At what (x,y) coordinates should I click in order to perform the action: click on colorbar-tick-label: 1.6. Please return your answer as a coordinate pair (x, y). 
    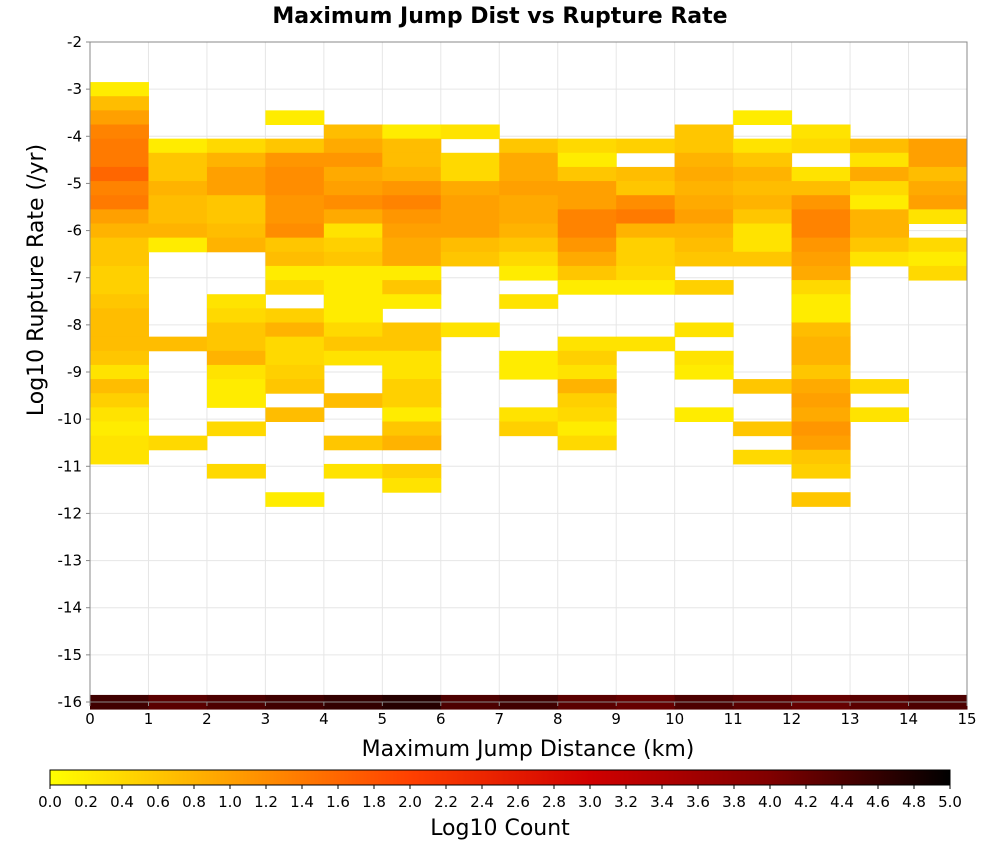
    Looking at the image, I should click on (338, 802).